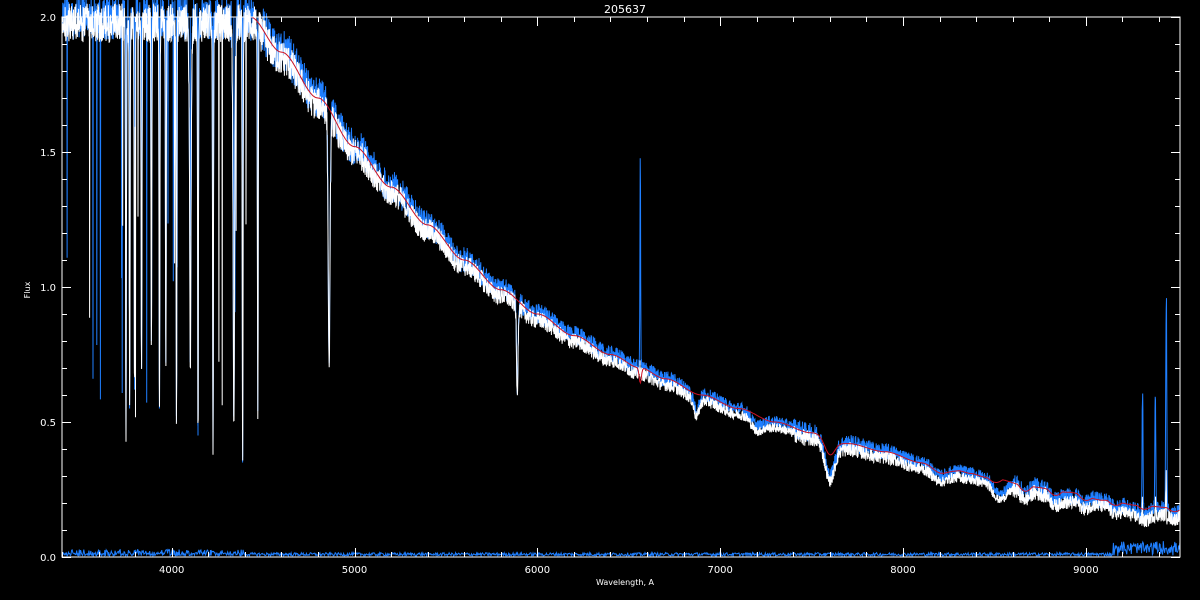 Image resolution: width=1200 pixels, height=600 pixels. Describe the element at coordinates (1085, 570) in the screenshot. I see `x-tick-label: 9000` at that location.